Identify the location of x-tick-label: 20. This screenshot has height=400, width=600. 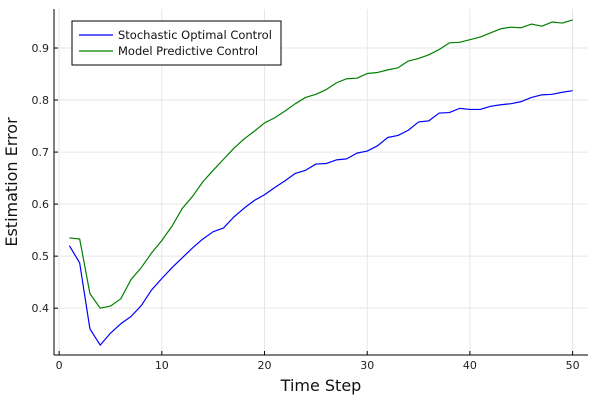
(265, 365).